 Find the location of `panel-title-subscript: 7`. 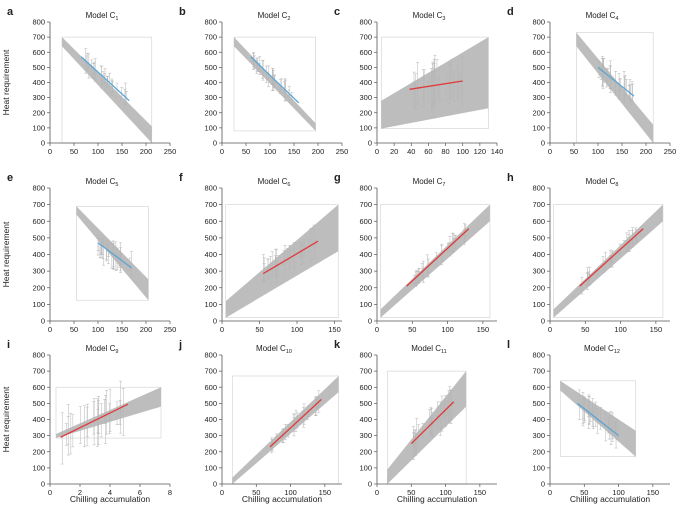

panel-title-subscript: 7 is located at coordinates (443, 185).